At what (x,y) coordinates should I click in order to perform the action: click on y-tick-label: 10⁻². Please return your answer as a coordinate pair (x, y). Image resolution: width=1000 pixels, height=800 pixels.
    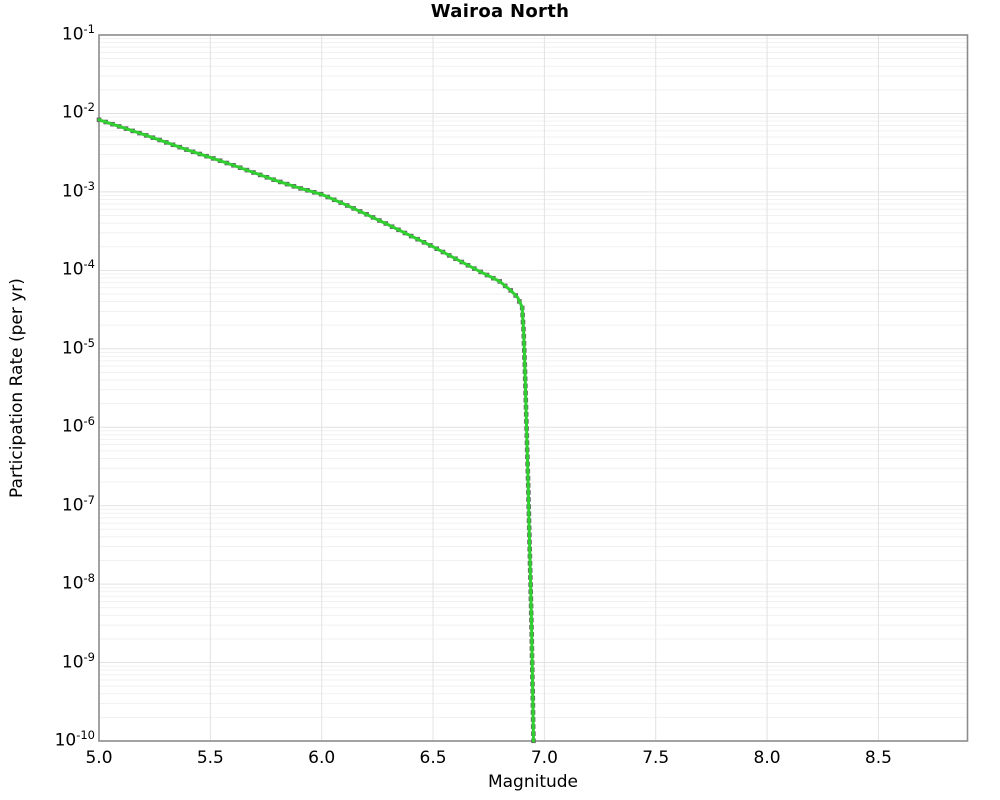
    Looking at the image, I should click on (78, 112).